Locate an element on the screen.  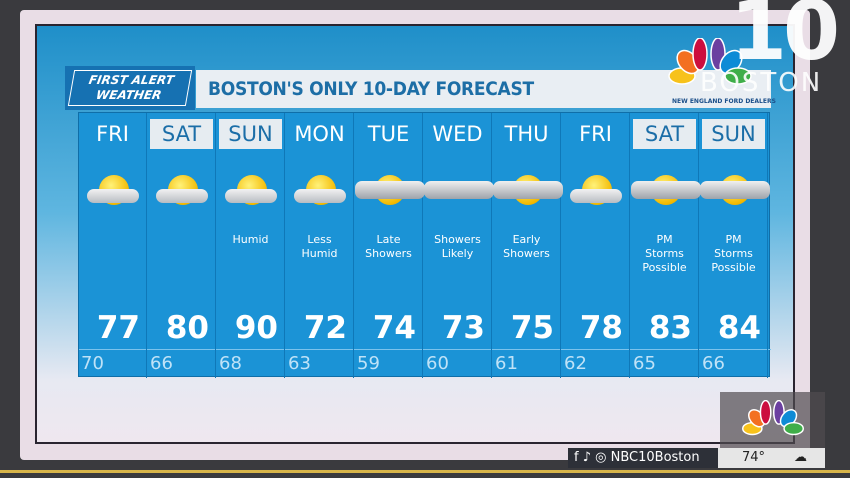
forecast-day-column: FRI 77 70 is located at coordinates (113, 245).